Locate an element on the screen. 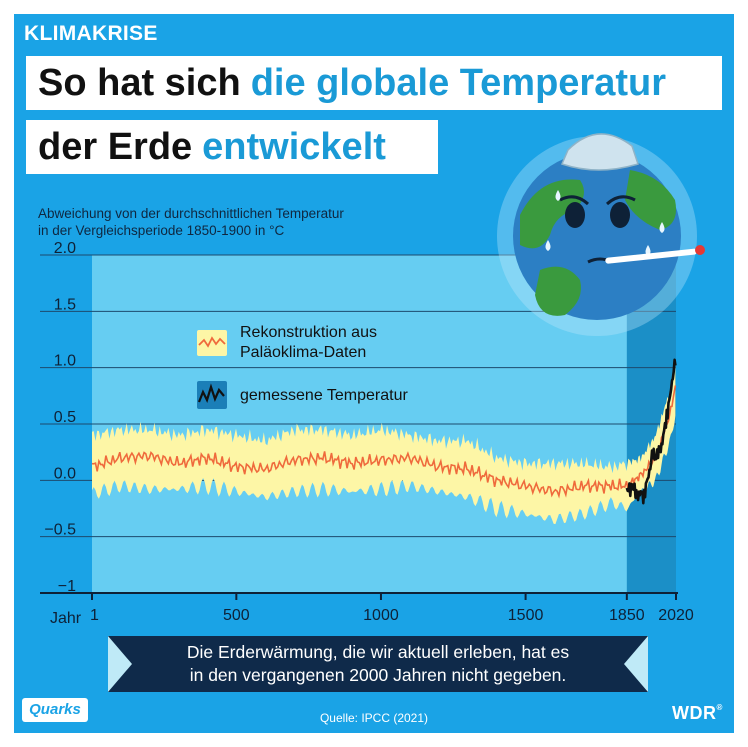 The height and width of the screenshot is (747, 748). left-eye is located at coordinates (575, 215).